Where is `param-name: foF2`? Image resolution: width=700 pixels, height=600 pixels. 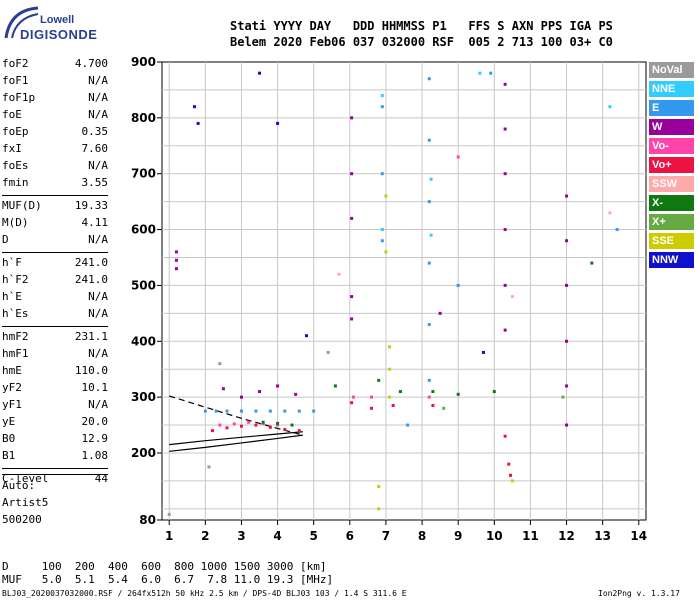 param-name: foF2 is located at coordinates (15, 63).